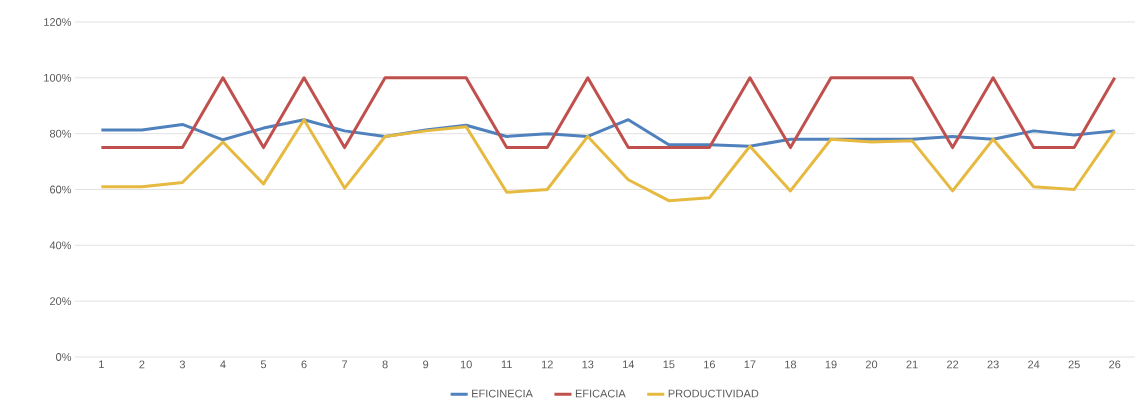  Describe the element at coordinates (713, 393) in the screenshot. I see `legend-label: PRODUCTIVIDAD` at that location.